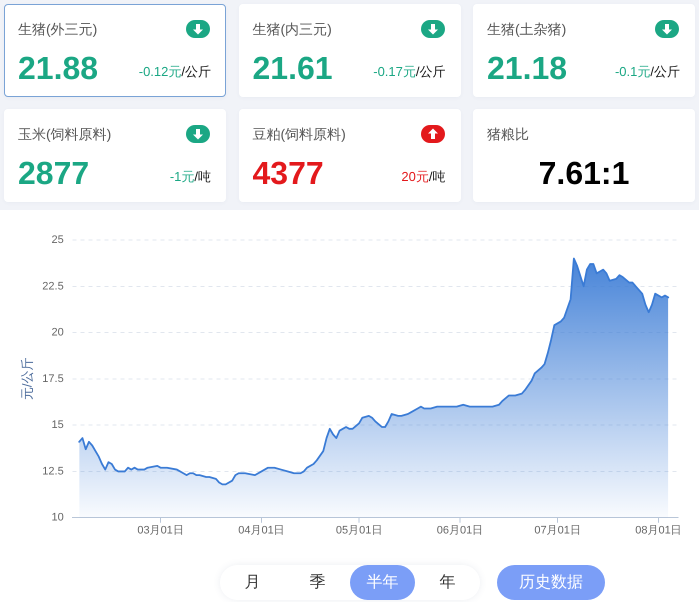 The image size is (699, 602). I want to click on y-tick-label: 22.5, so click(53, 286).